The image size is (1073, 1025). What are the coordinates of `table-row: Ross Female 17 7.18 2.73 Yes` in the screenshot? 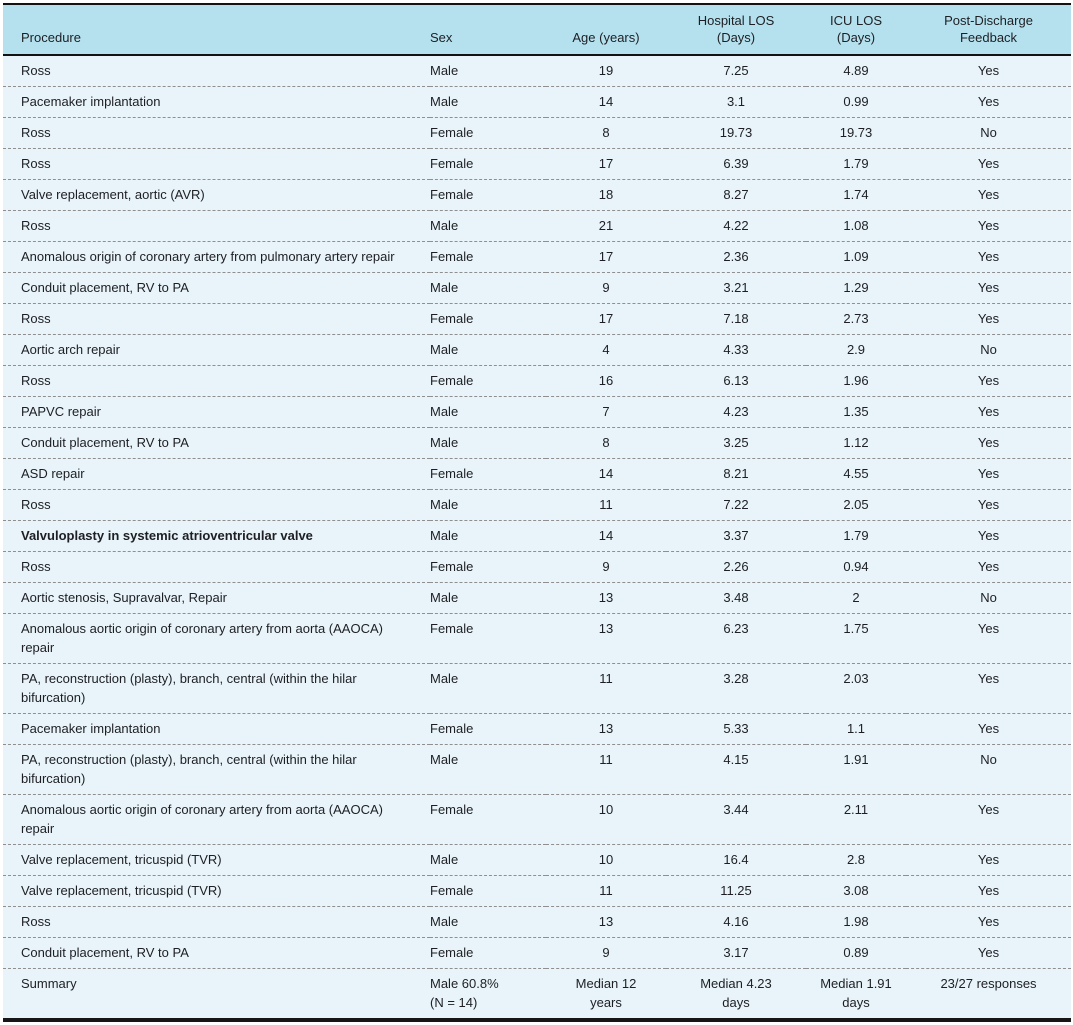 It's located at (537, 319).